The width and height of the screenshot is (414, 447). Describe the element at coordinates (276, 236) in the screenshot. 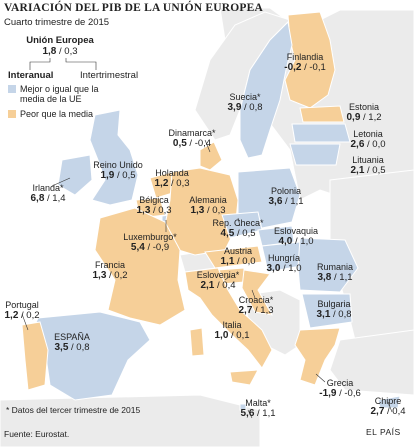

I see `country-eslovaquia` at that location.